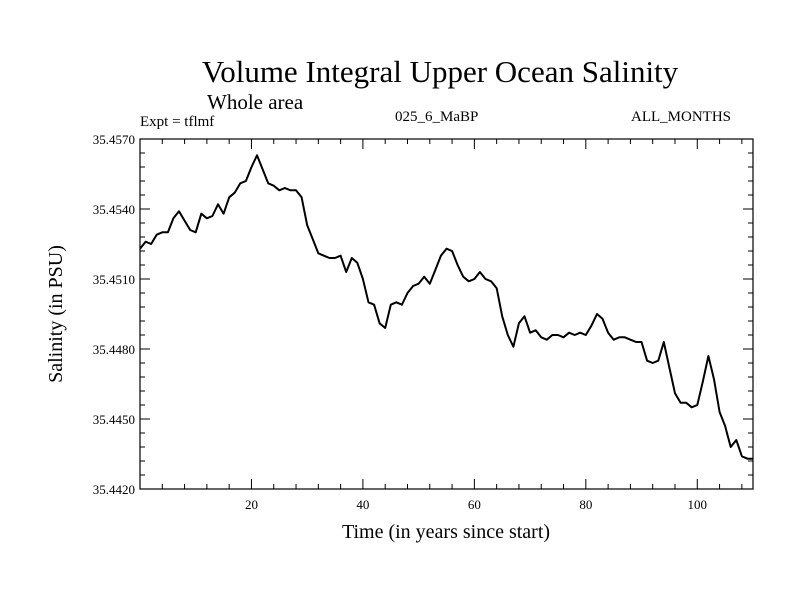 Image resolution: width=800 pixels, height=600 pixels. Describe the element at coordinates (362, 504) in the screenshot. I see `x-tick-label: 40` at that location.